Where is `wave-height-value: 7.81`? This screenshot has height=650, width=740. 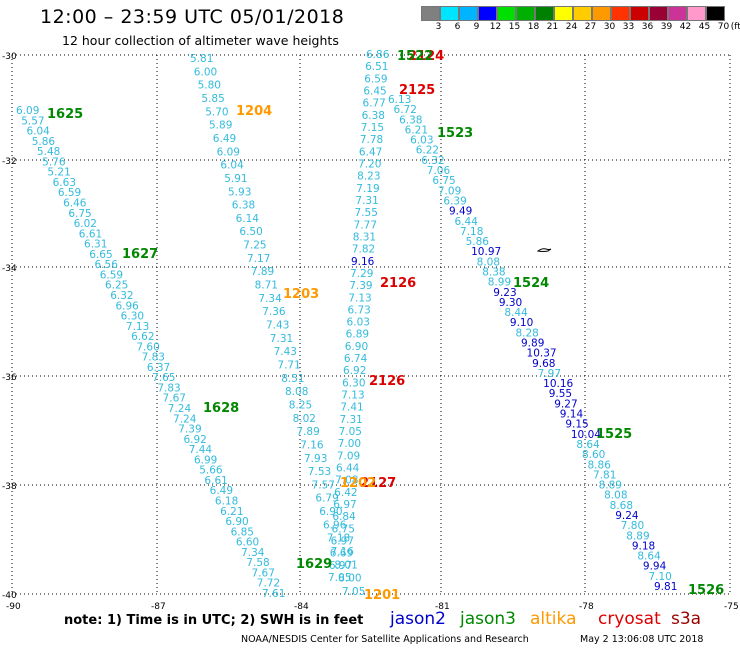 wave-height-value: 7.81 is located at coordinates (604, 475).